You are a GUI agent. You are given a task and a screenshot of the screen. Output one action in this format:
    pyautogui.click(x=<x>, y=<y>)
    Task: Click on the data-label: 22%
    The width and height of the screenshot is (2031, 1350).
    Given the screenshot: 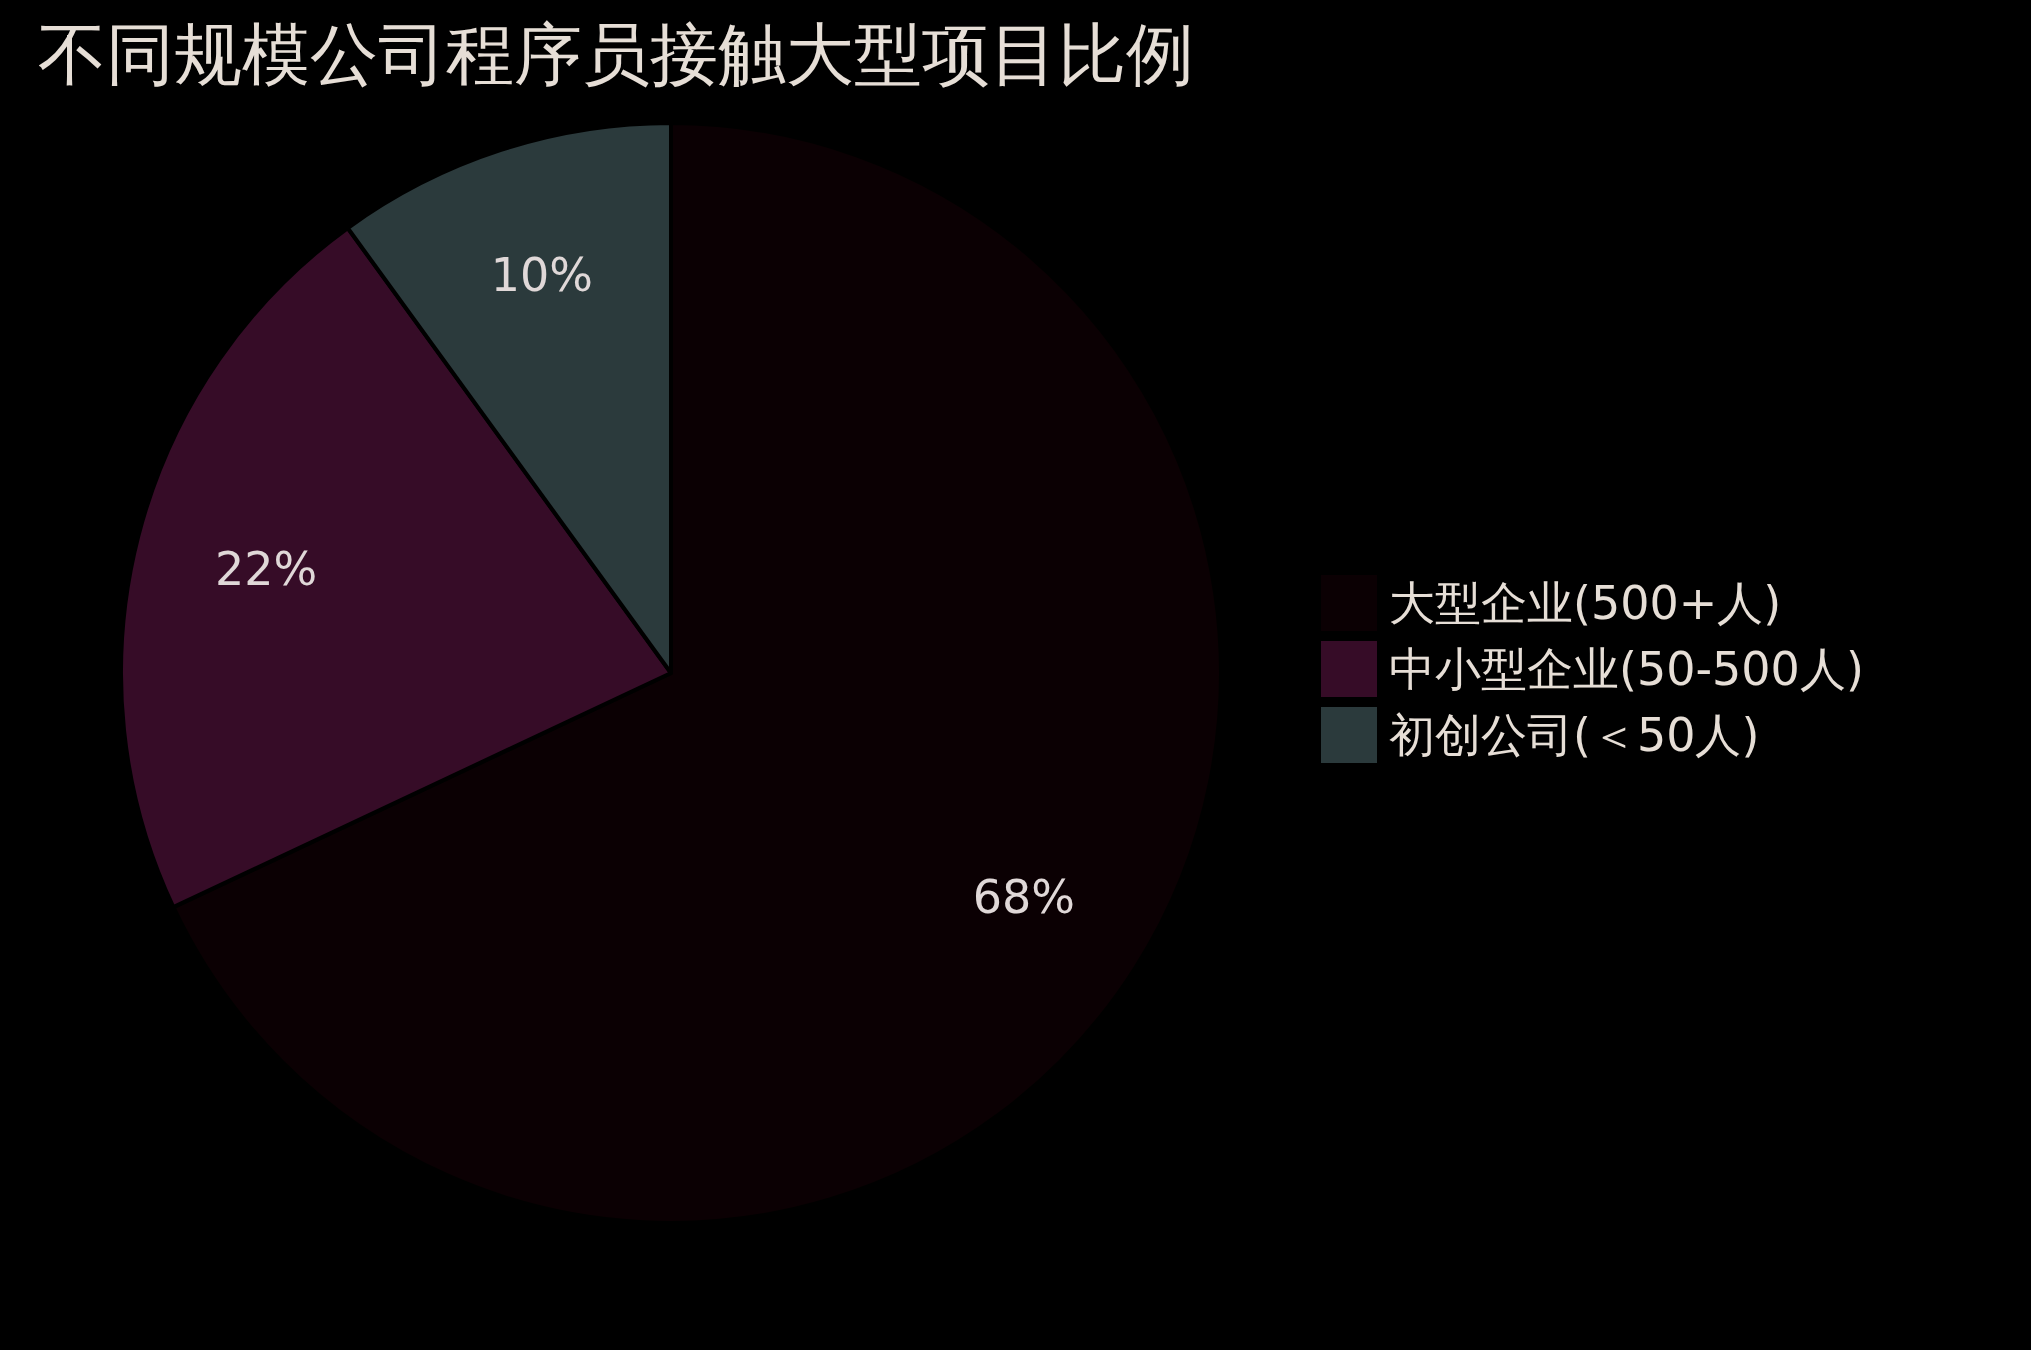 What is the action you would take?
    pyautogui.click(x=266, y=569)
    